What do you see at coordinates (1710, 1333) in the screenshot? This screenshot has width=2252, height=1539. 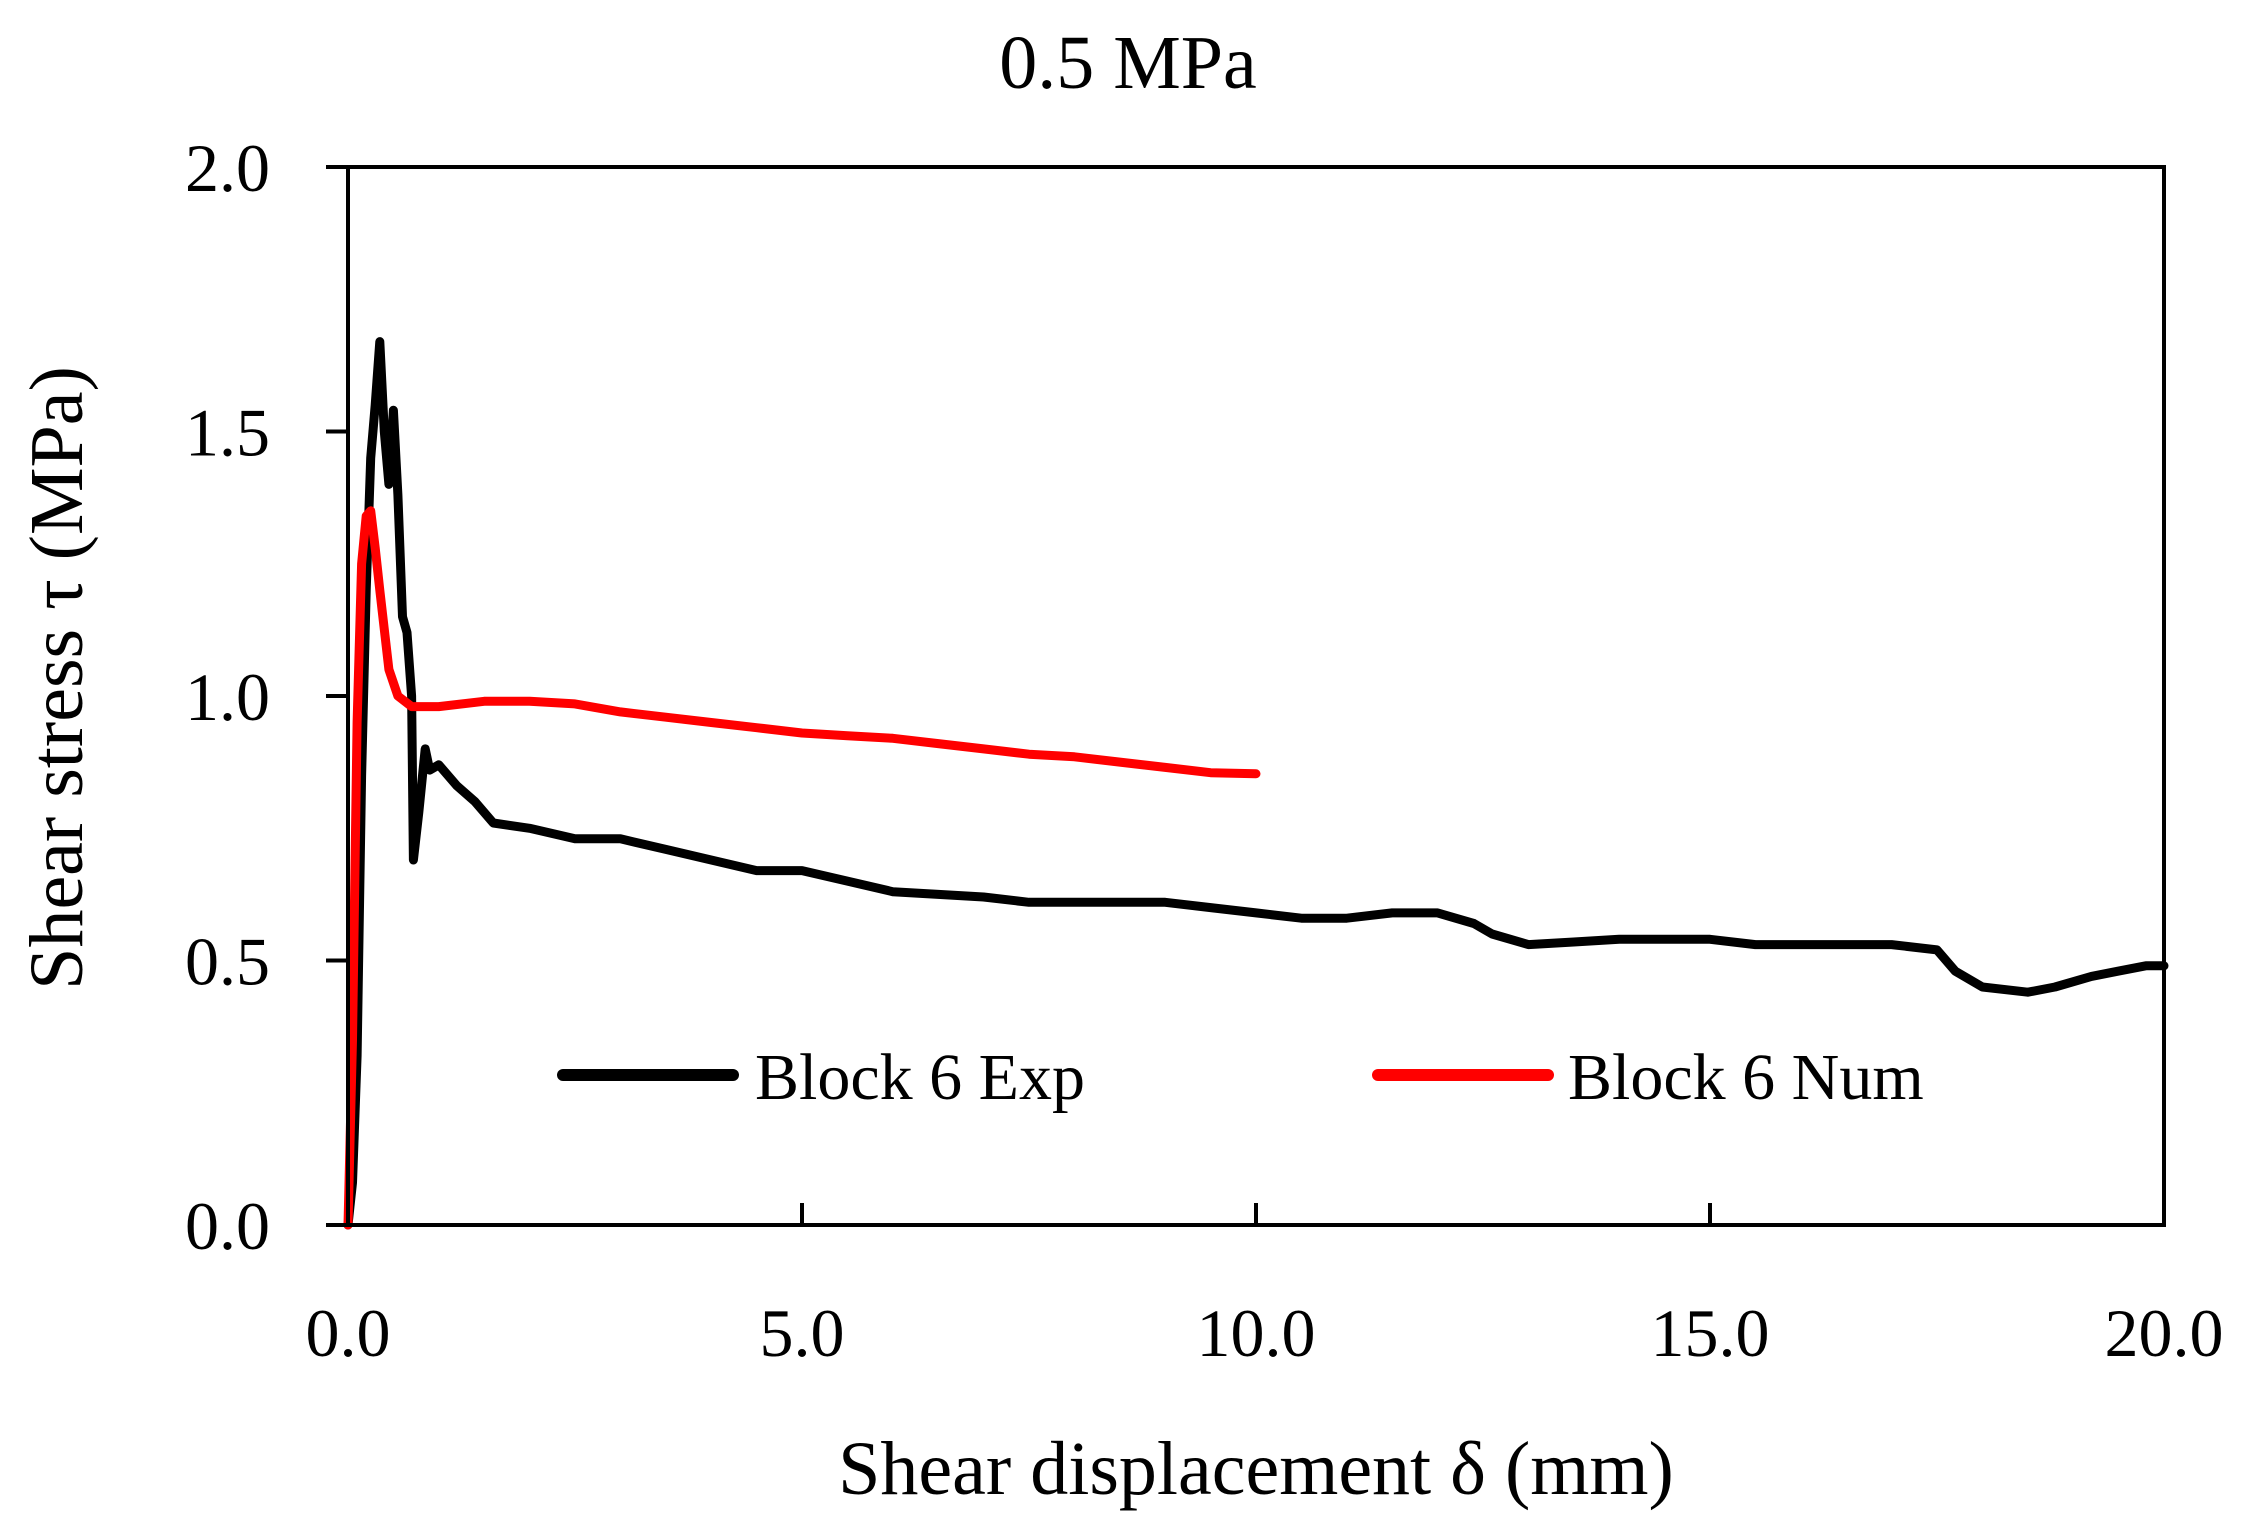 I see `x-tick-label: 15.0` at bounding box center [1710, 1333].